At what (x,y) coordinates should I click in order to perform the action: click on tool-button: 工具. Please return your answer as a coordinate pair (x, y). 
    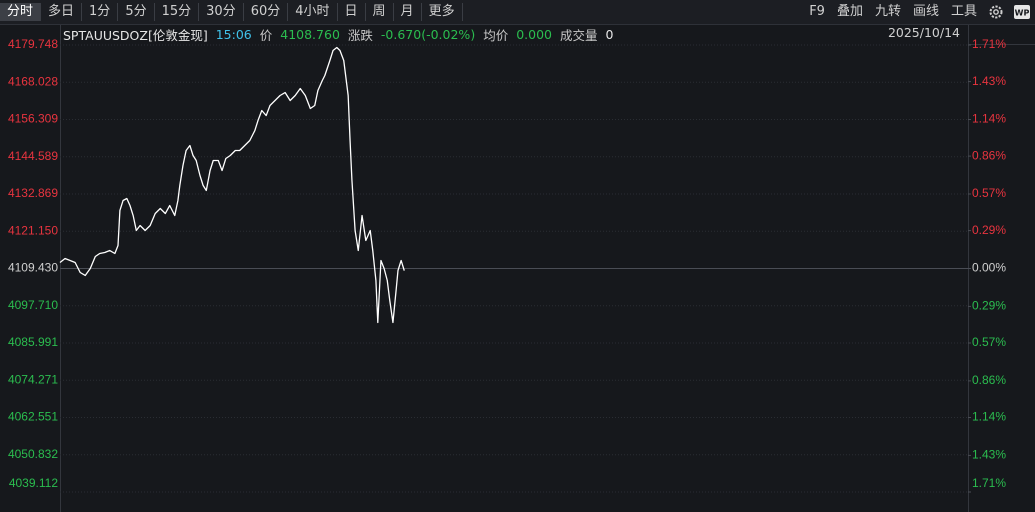
    Looking at the image, I should click on (963, 11).